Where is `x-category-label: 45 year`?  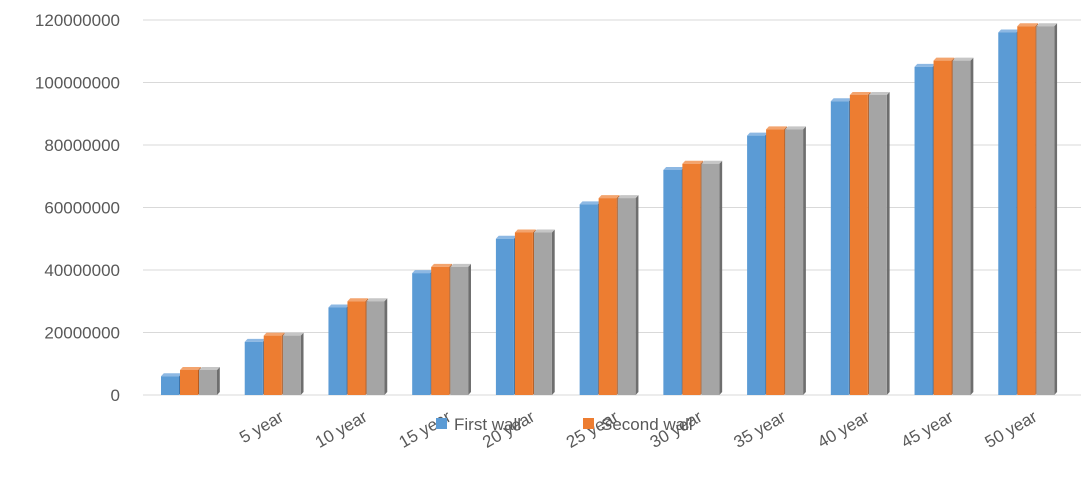 x-category-label: 45 year is located at coordinates (927, 429).